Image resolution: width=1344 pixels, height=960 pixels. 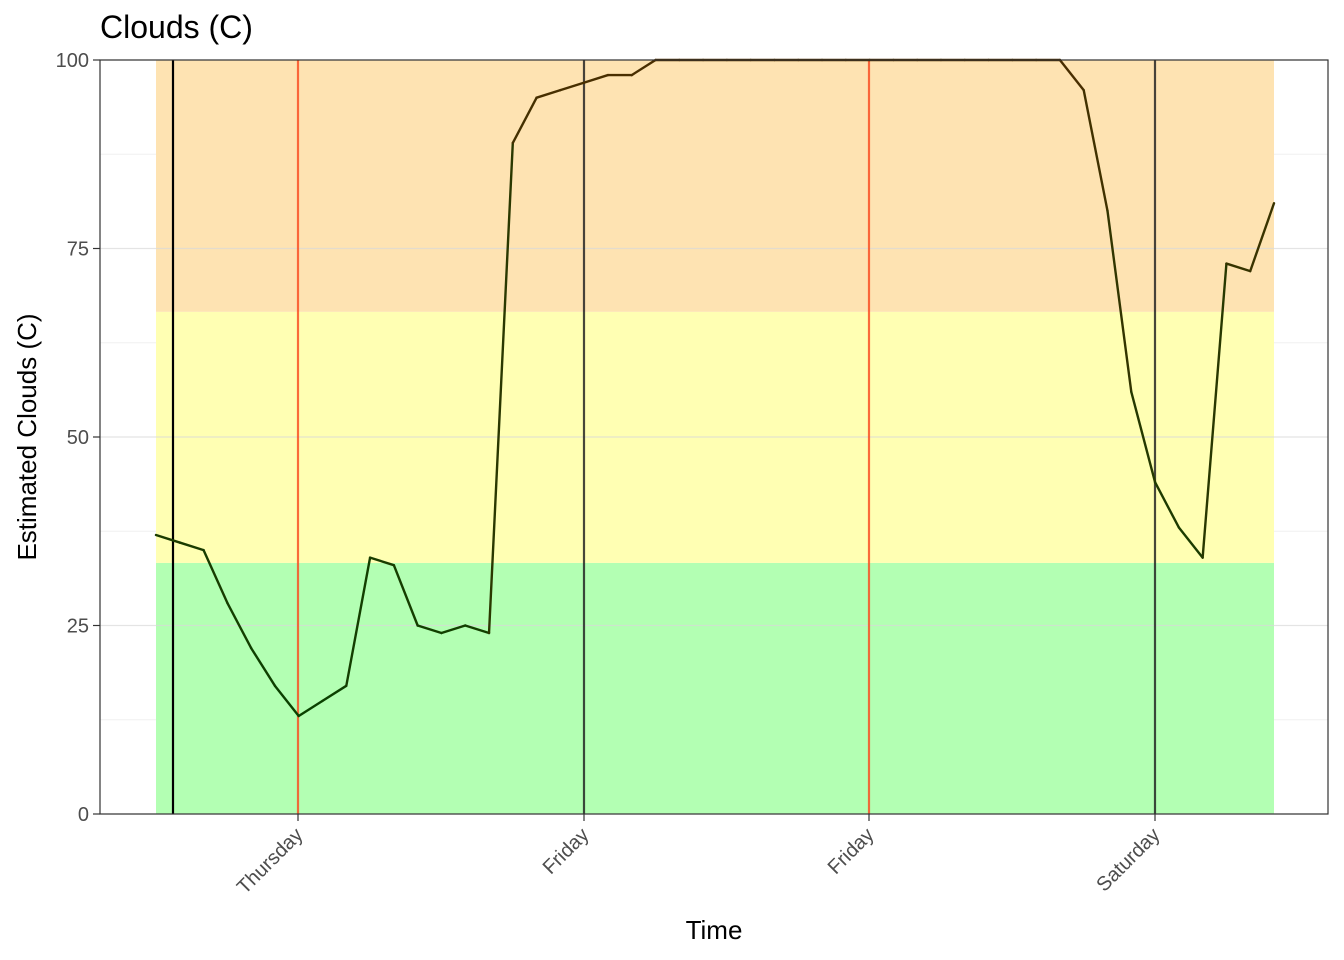 What do you see at coordinates (78, 627) in the screenshot?
I see `y-tick-label: 25` at bounding box center [78, 627].